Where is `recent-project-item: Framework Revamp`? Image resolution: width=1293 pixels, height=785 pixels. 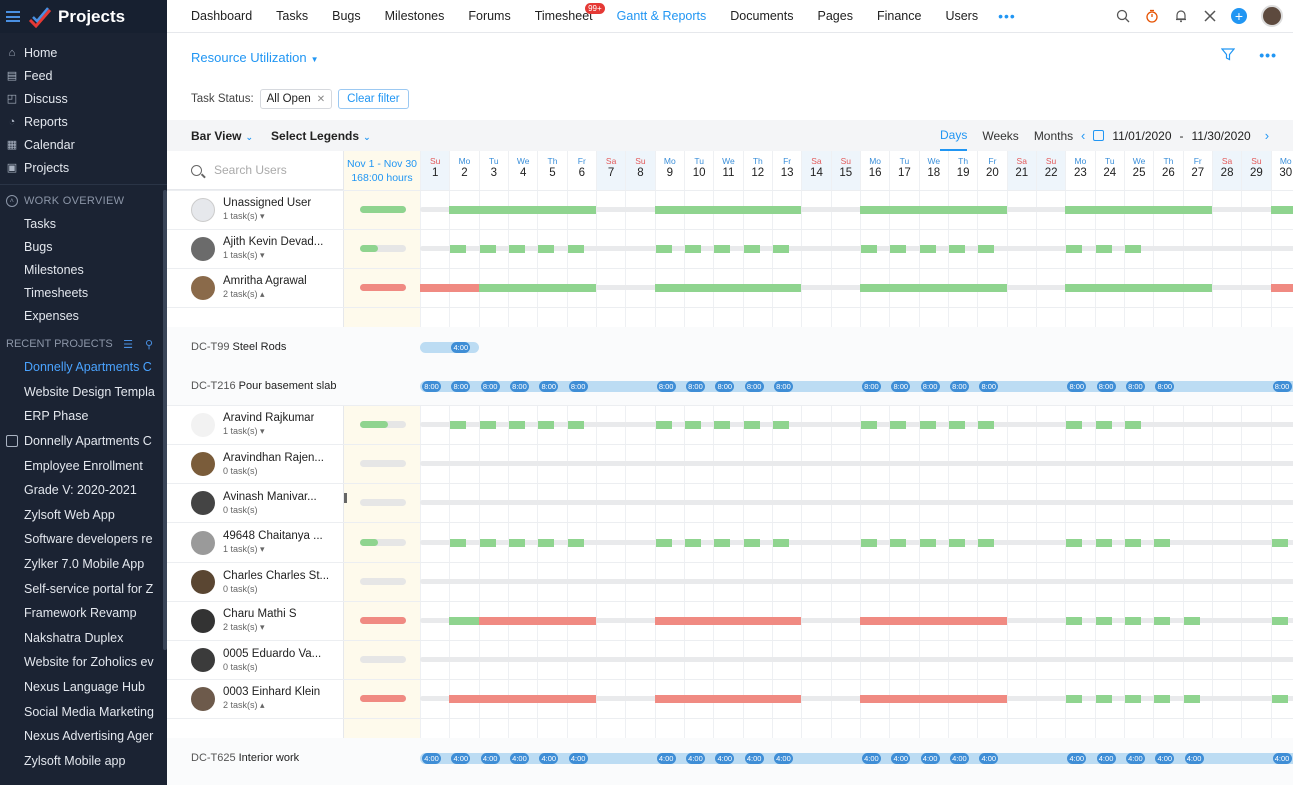 recent-project-item: Framework Revamp is located at coordinates (83, 613).